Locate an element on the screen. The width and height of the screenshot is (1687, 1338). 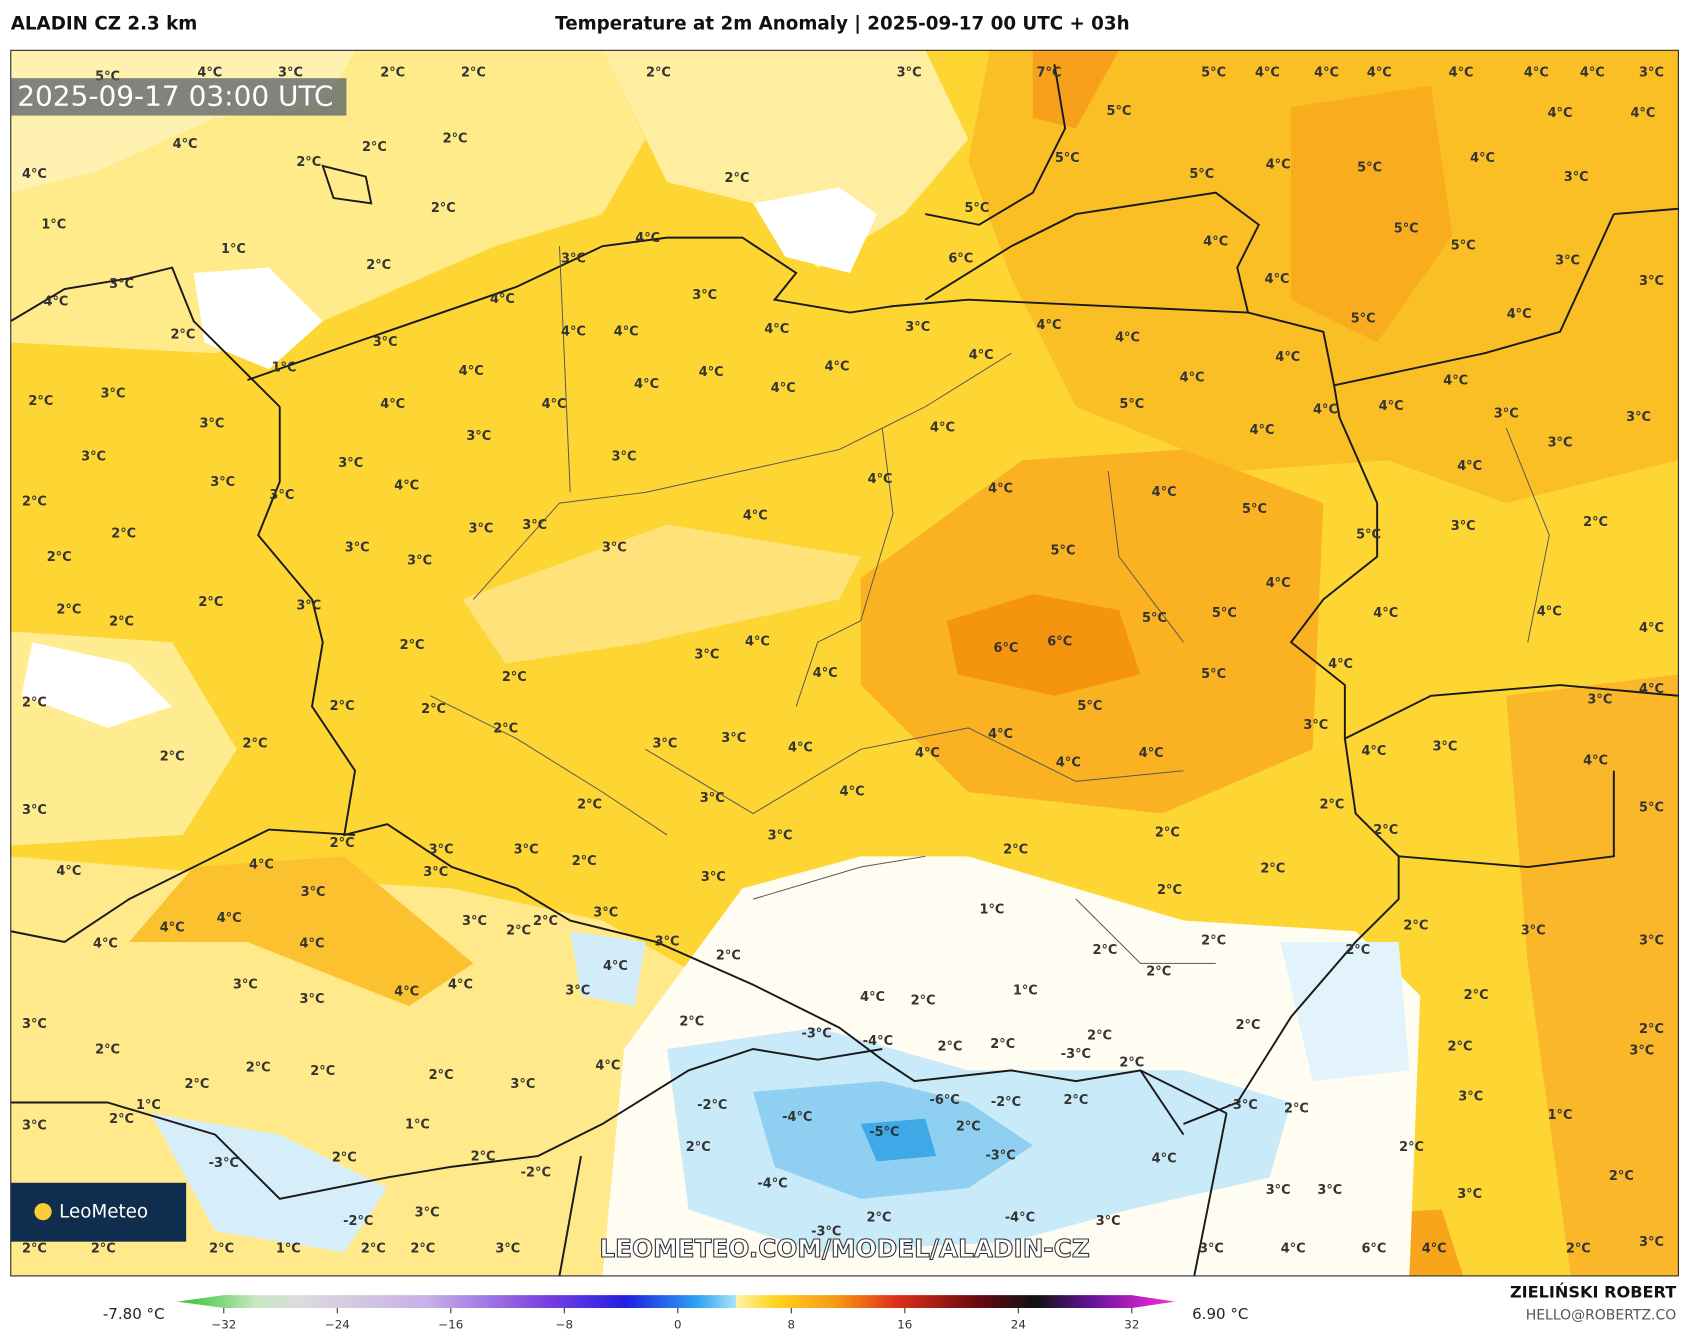
temperature-label: -4°C is located at coordinates (772, 1183).